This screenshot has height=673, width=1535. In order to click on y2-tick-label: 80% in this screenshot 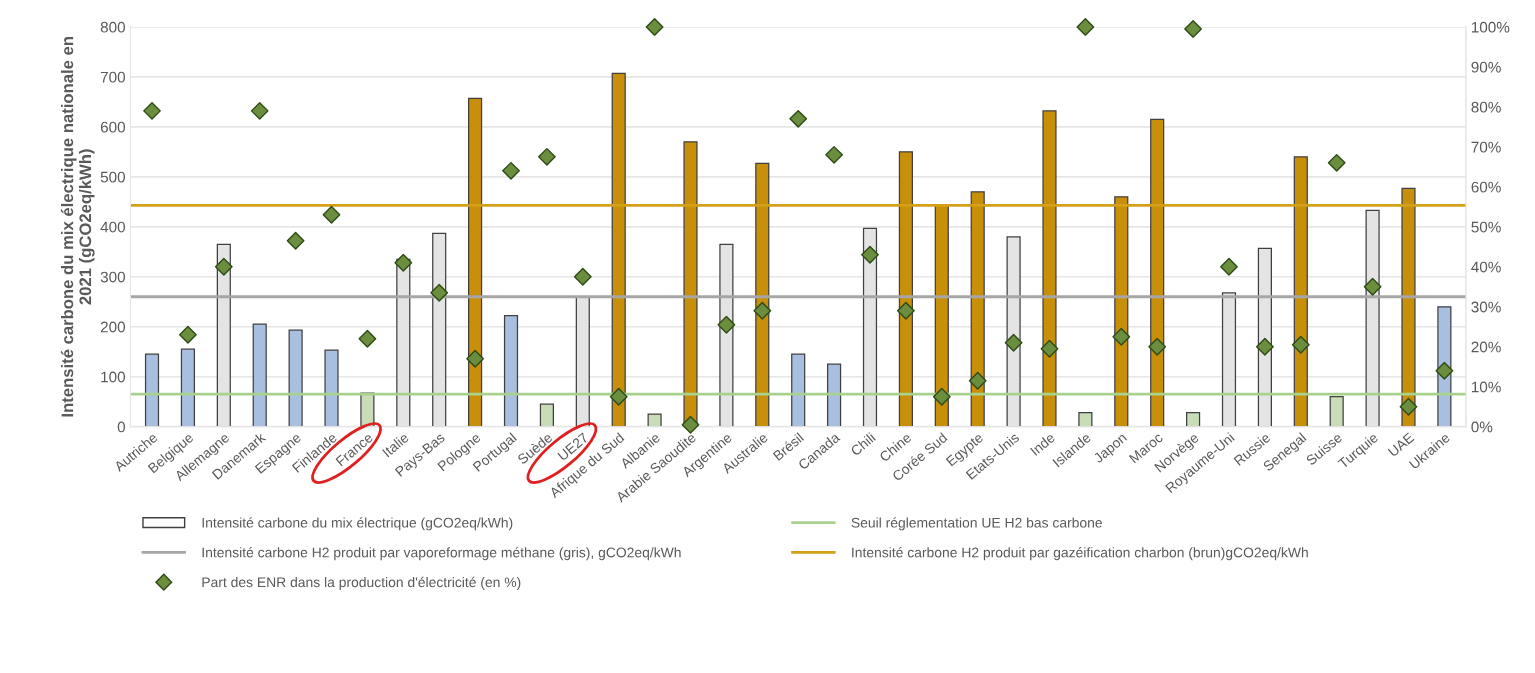, I will do `click(1486, 107)`.